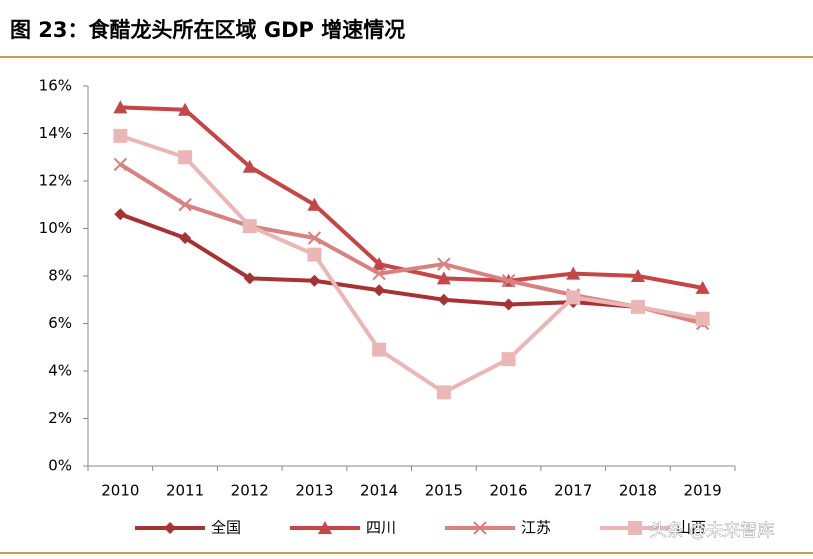 The image size is (813, 559). I want to click on y-tick-label: 10%, so click(55, 228).